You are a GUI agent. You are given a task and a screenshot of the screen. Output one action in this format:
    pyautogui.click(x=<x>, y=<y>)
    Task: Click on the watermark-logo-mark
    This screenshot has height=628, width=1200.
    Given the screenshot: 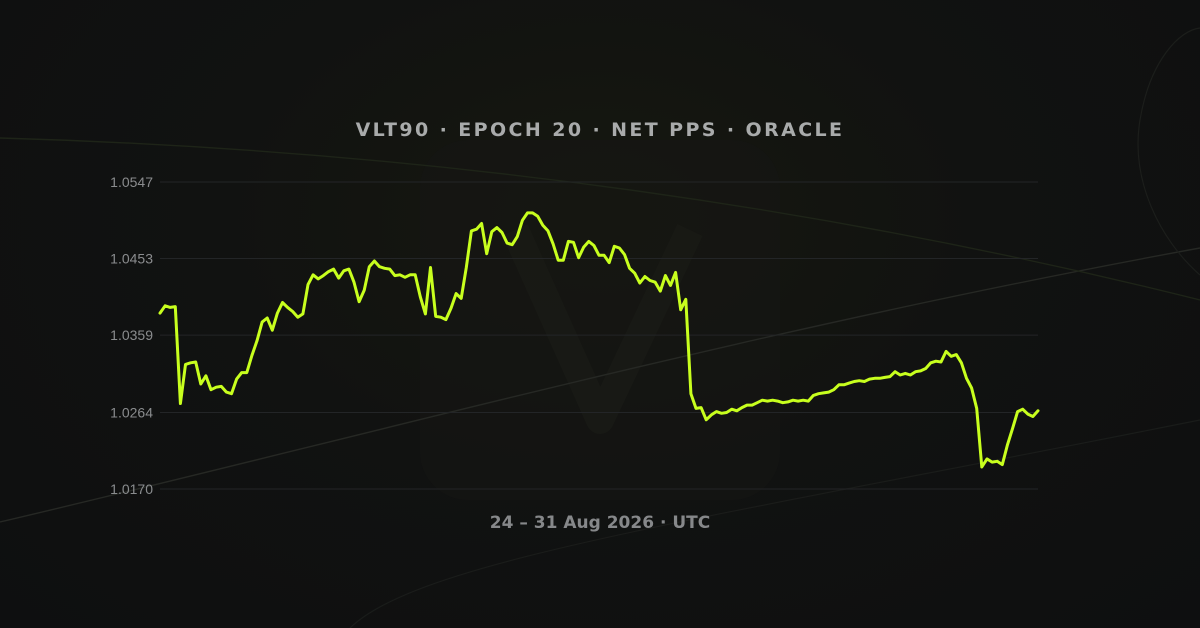 What is the action you would take?
    pyautogui.click(x=602, y=329)
    